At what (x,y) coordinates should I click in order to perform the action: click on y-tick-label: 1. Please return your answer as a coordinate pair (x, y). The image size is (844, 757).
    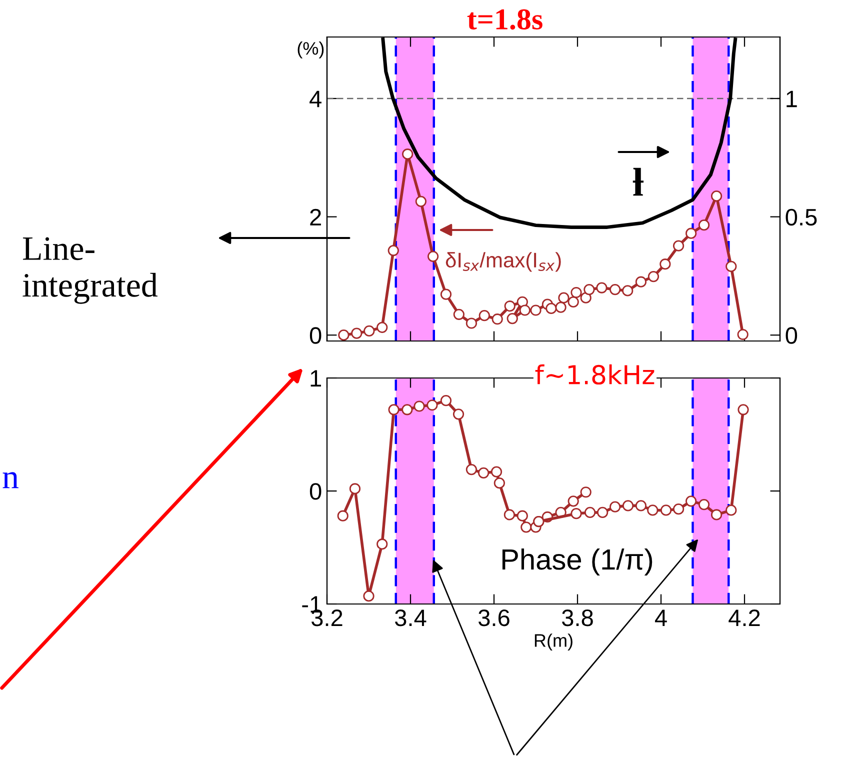
    Looking at the image, I should click on (315, 378).